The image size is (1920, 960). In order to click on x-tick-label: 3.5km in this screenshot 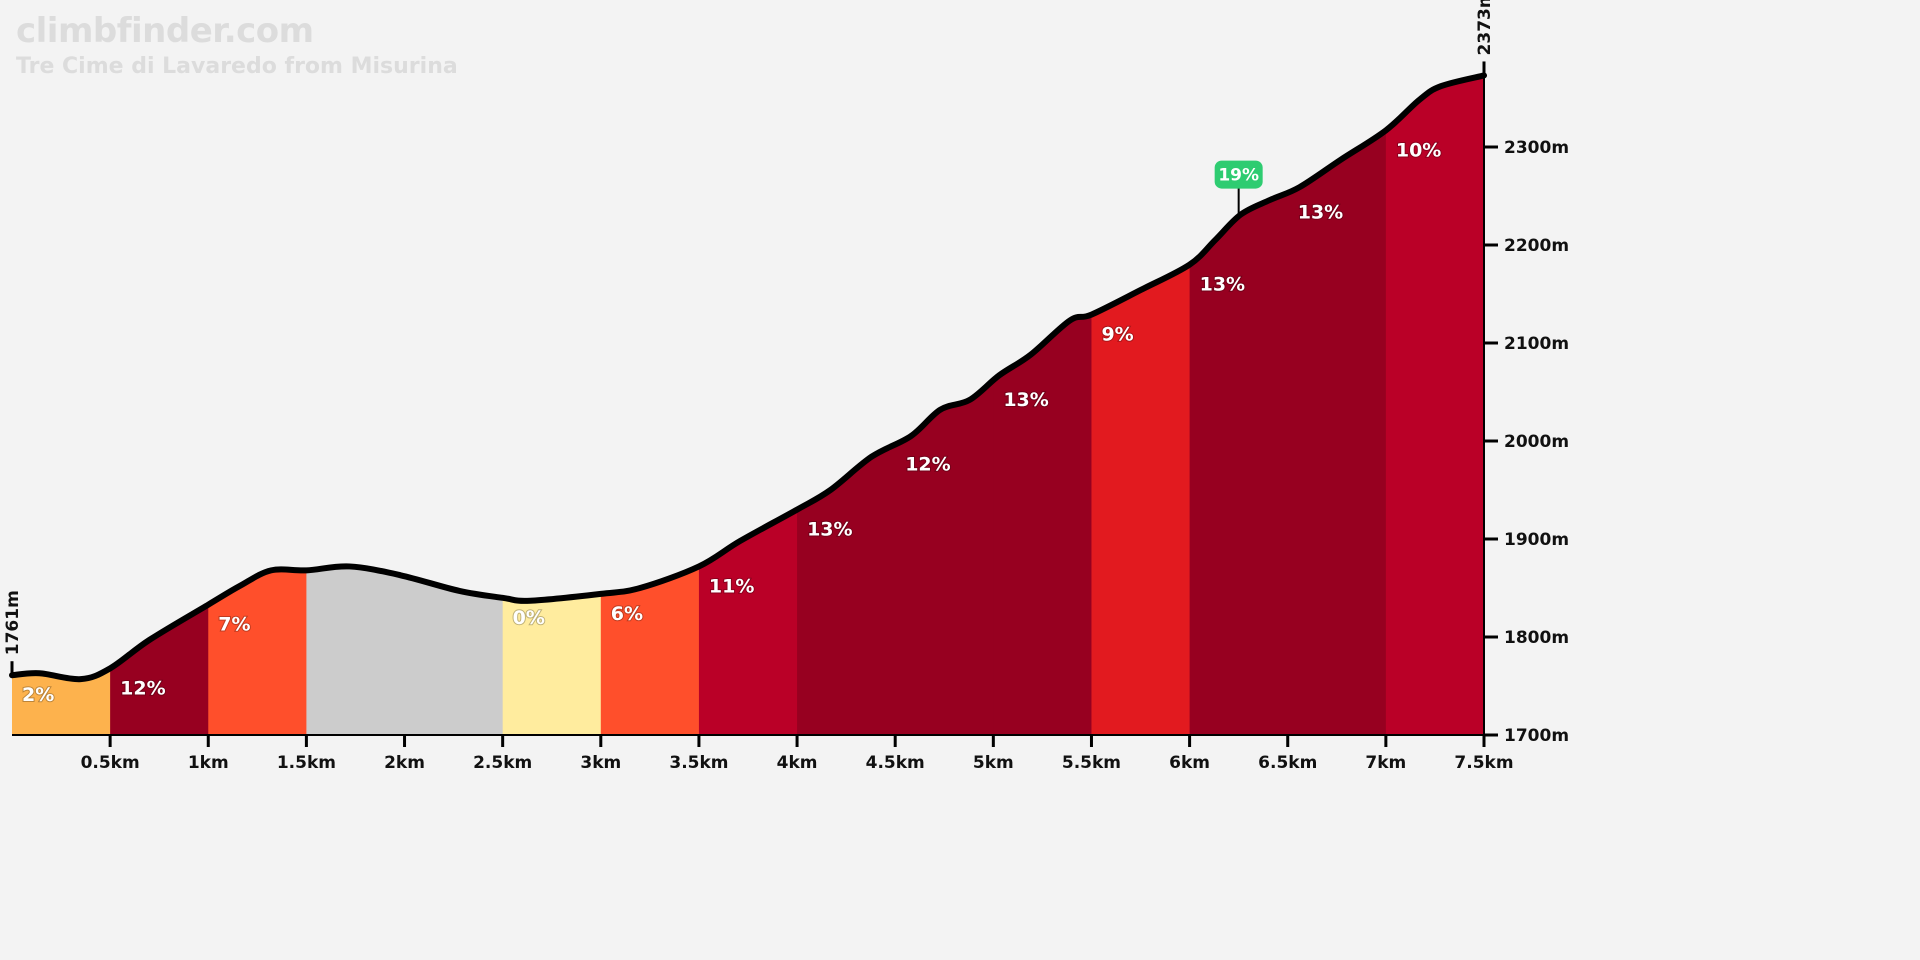, I will do `click(698, 763)`.